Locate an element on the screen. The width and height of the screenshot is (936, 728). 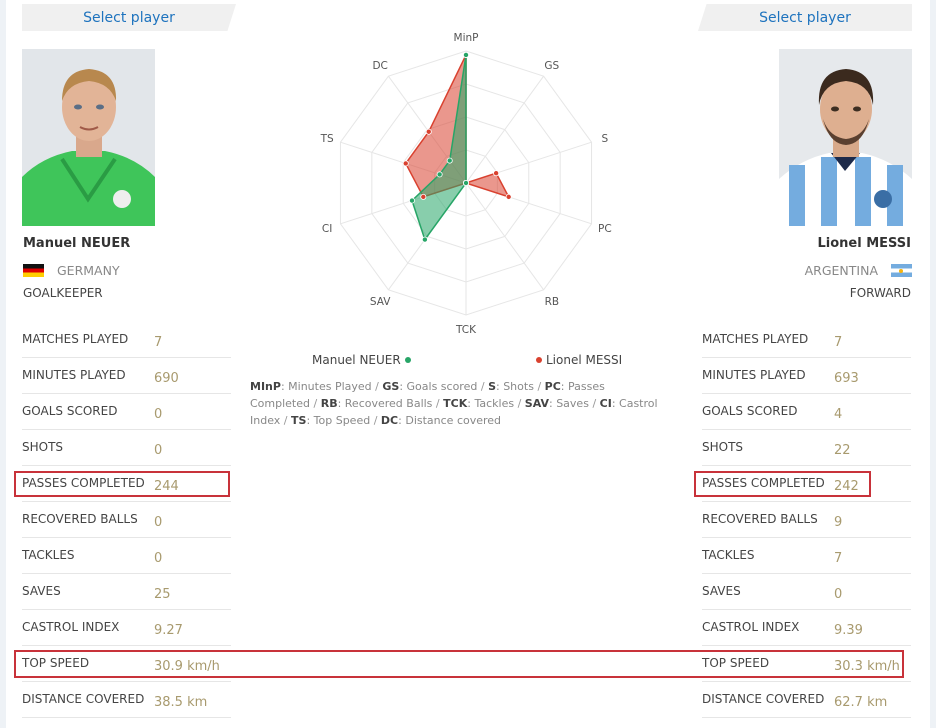
player-position-left: GOALKEEPER is located at coordinates (63, 293).